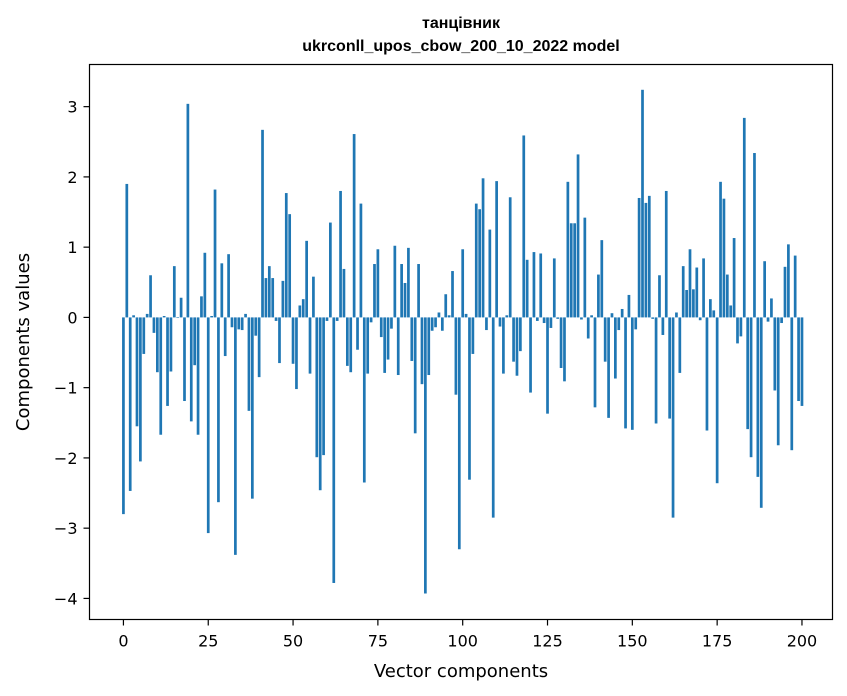 The image size is (847, 696). What do you see at coordinates (208, 641) in the screenshot?
I see `x-tick-label-25: 25` at bounding box center [208, 641].